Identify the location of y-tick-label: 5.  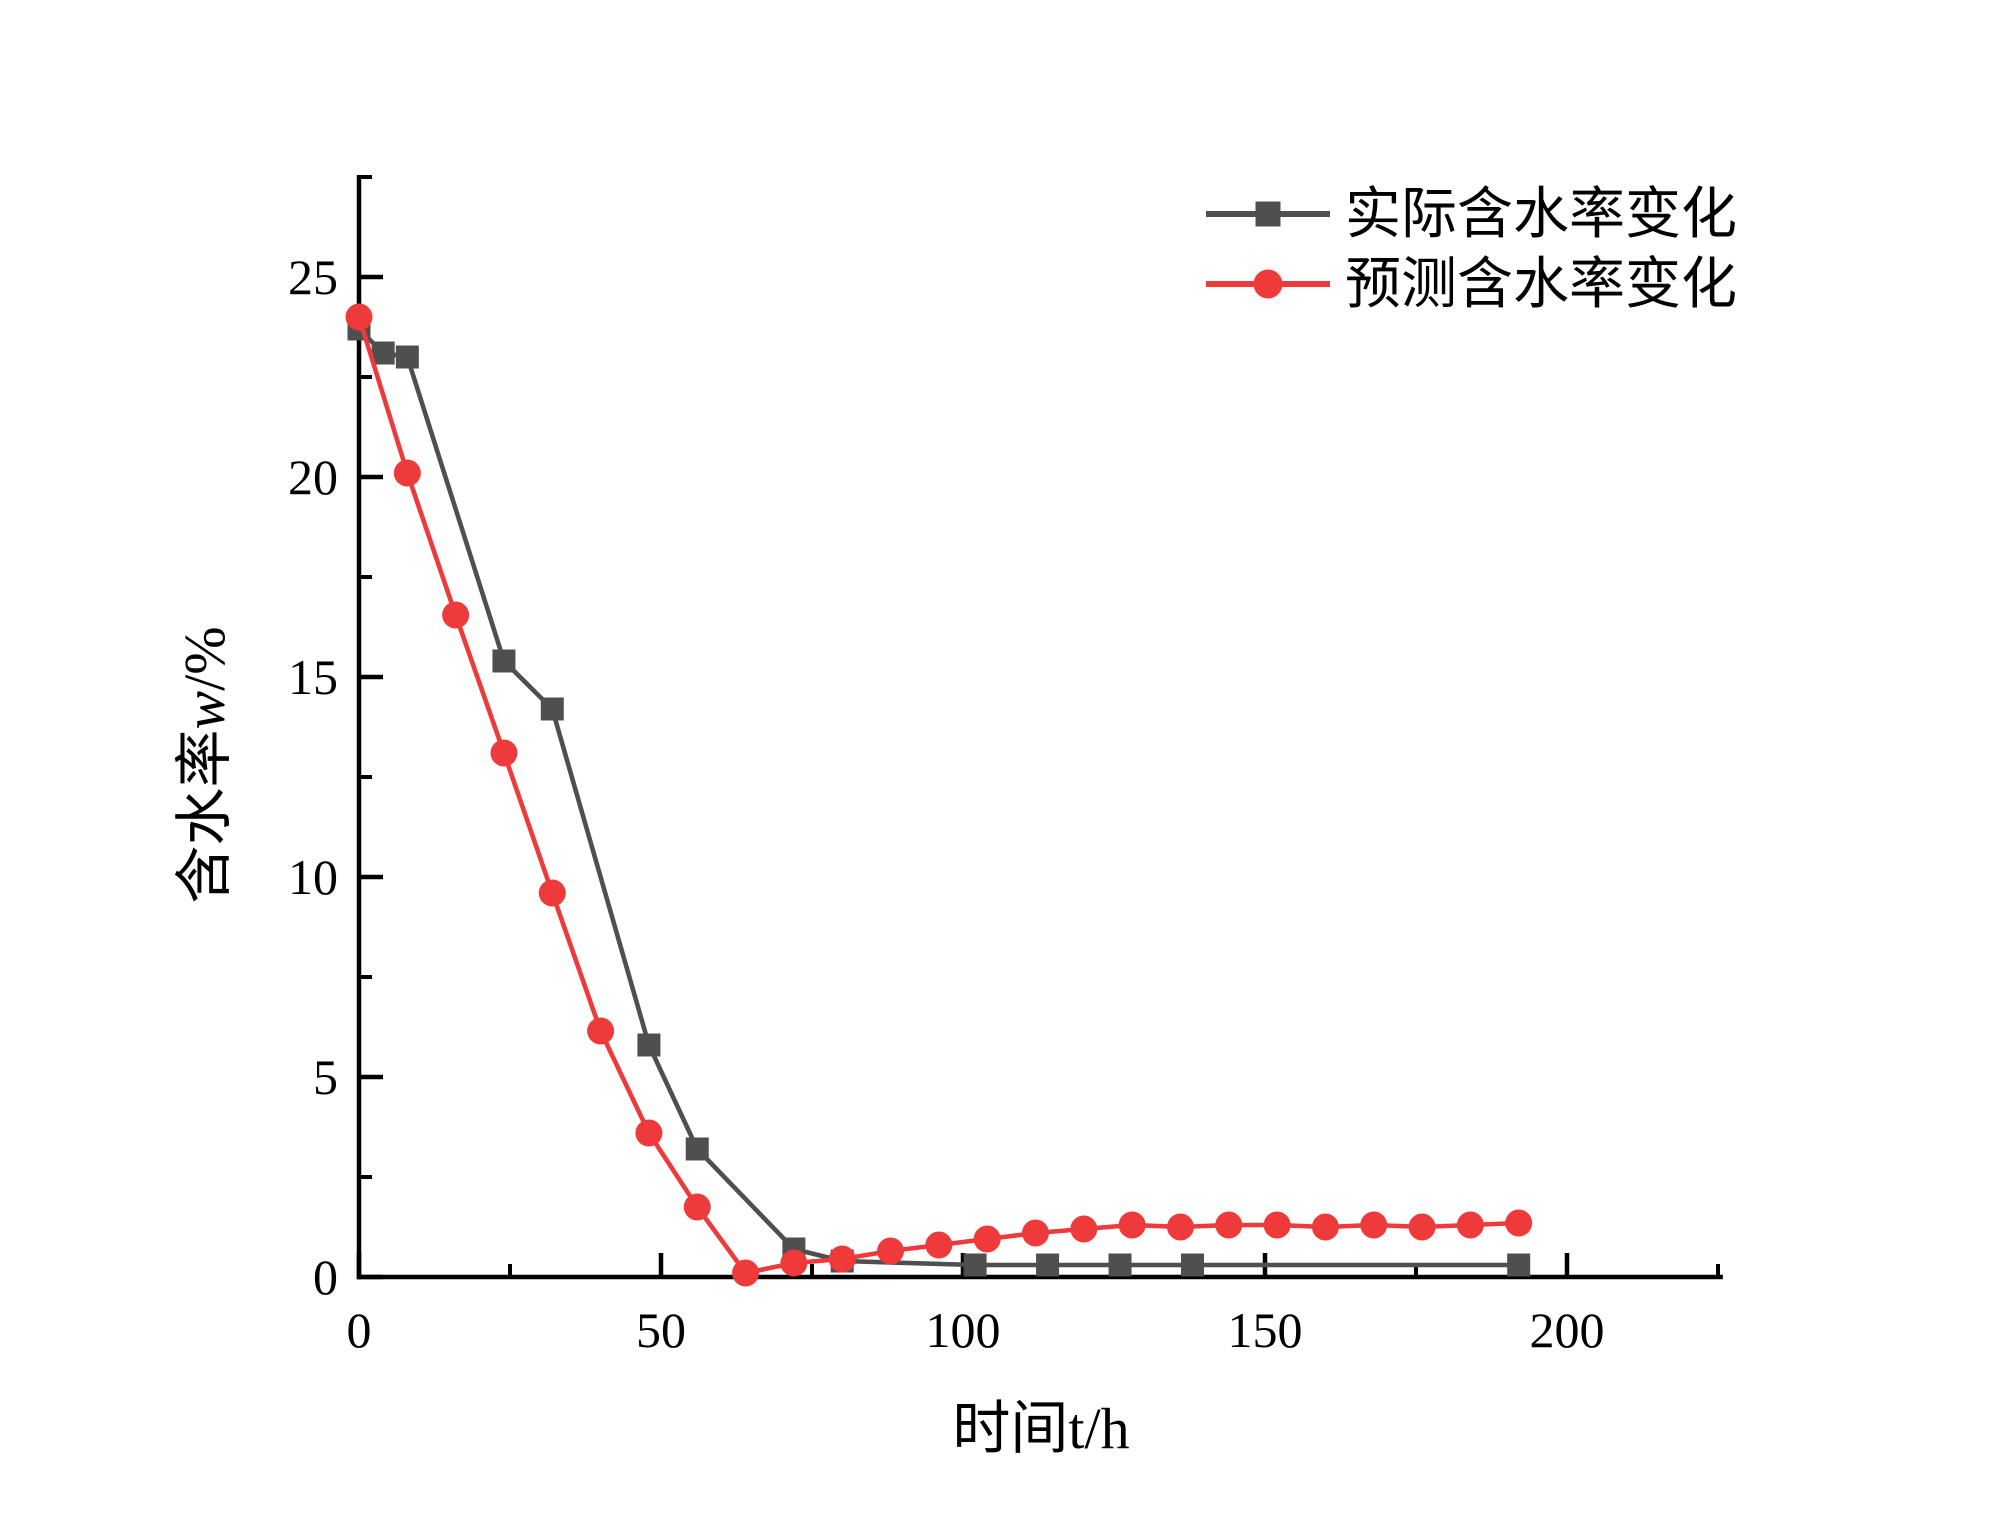
(325, 1077).